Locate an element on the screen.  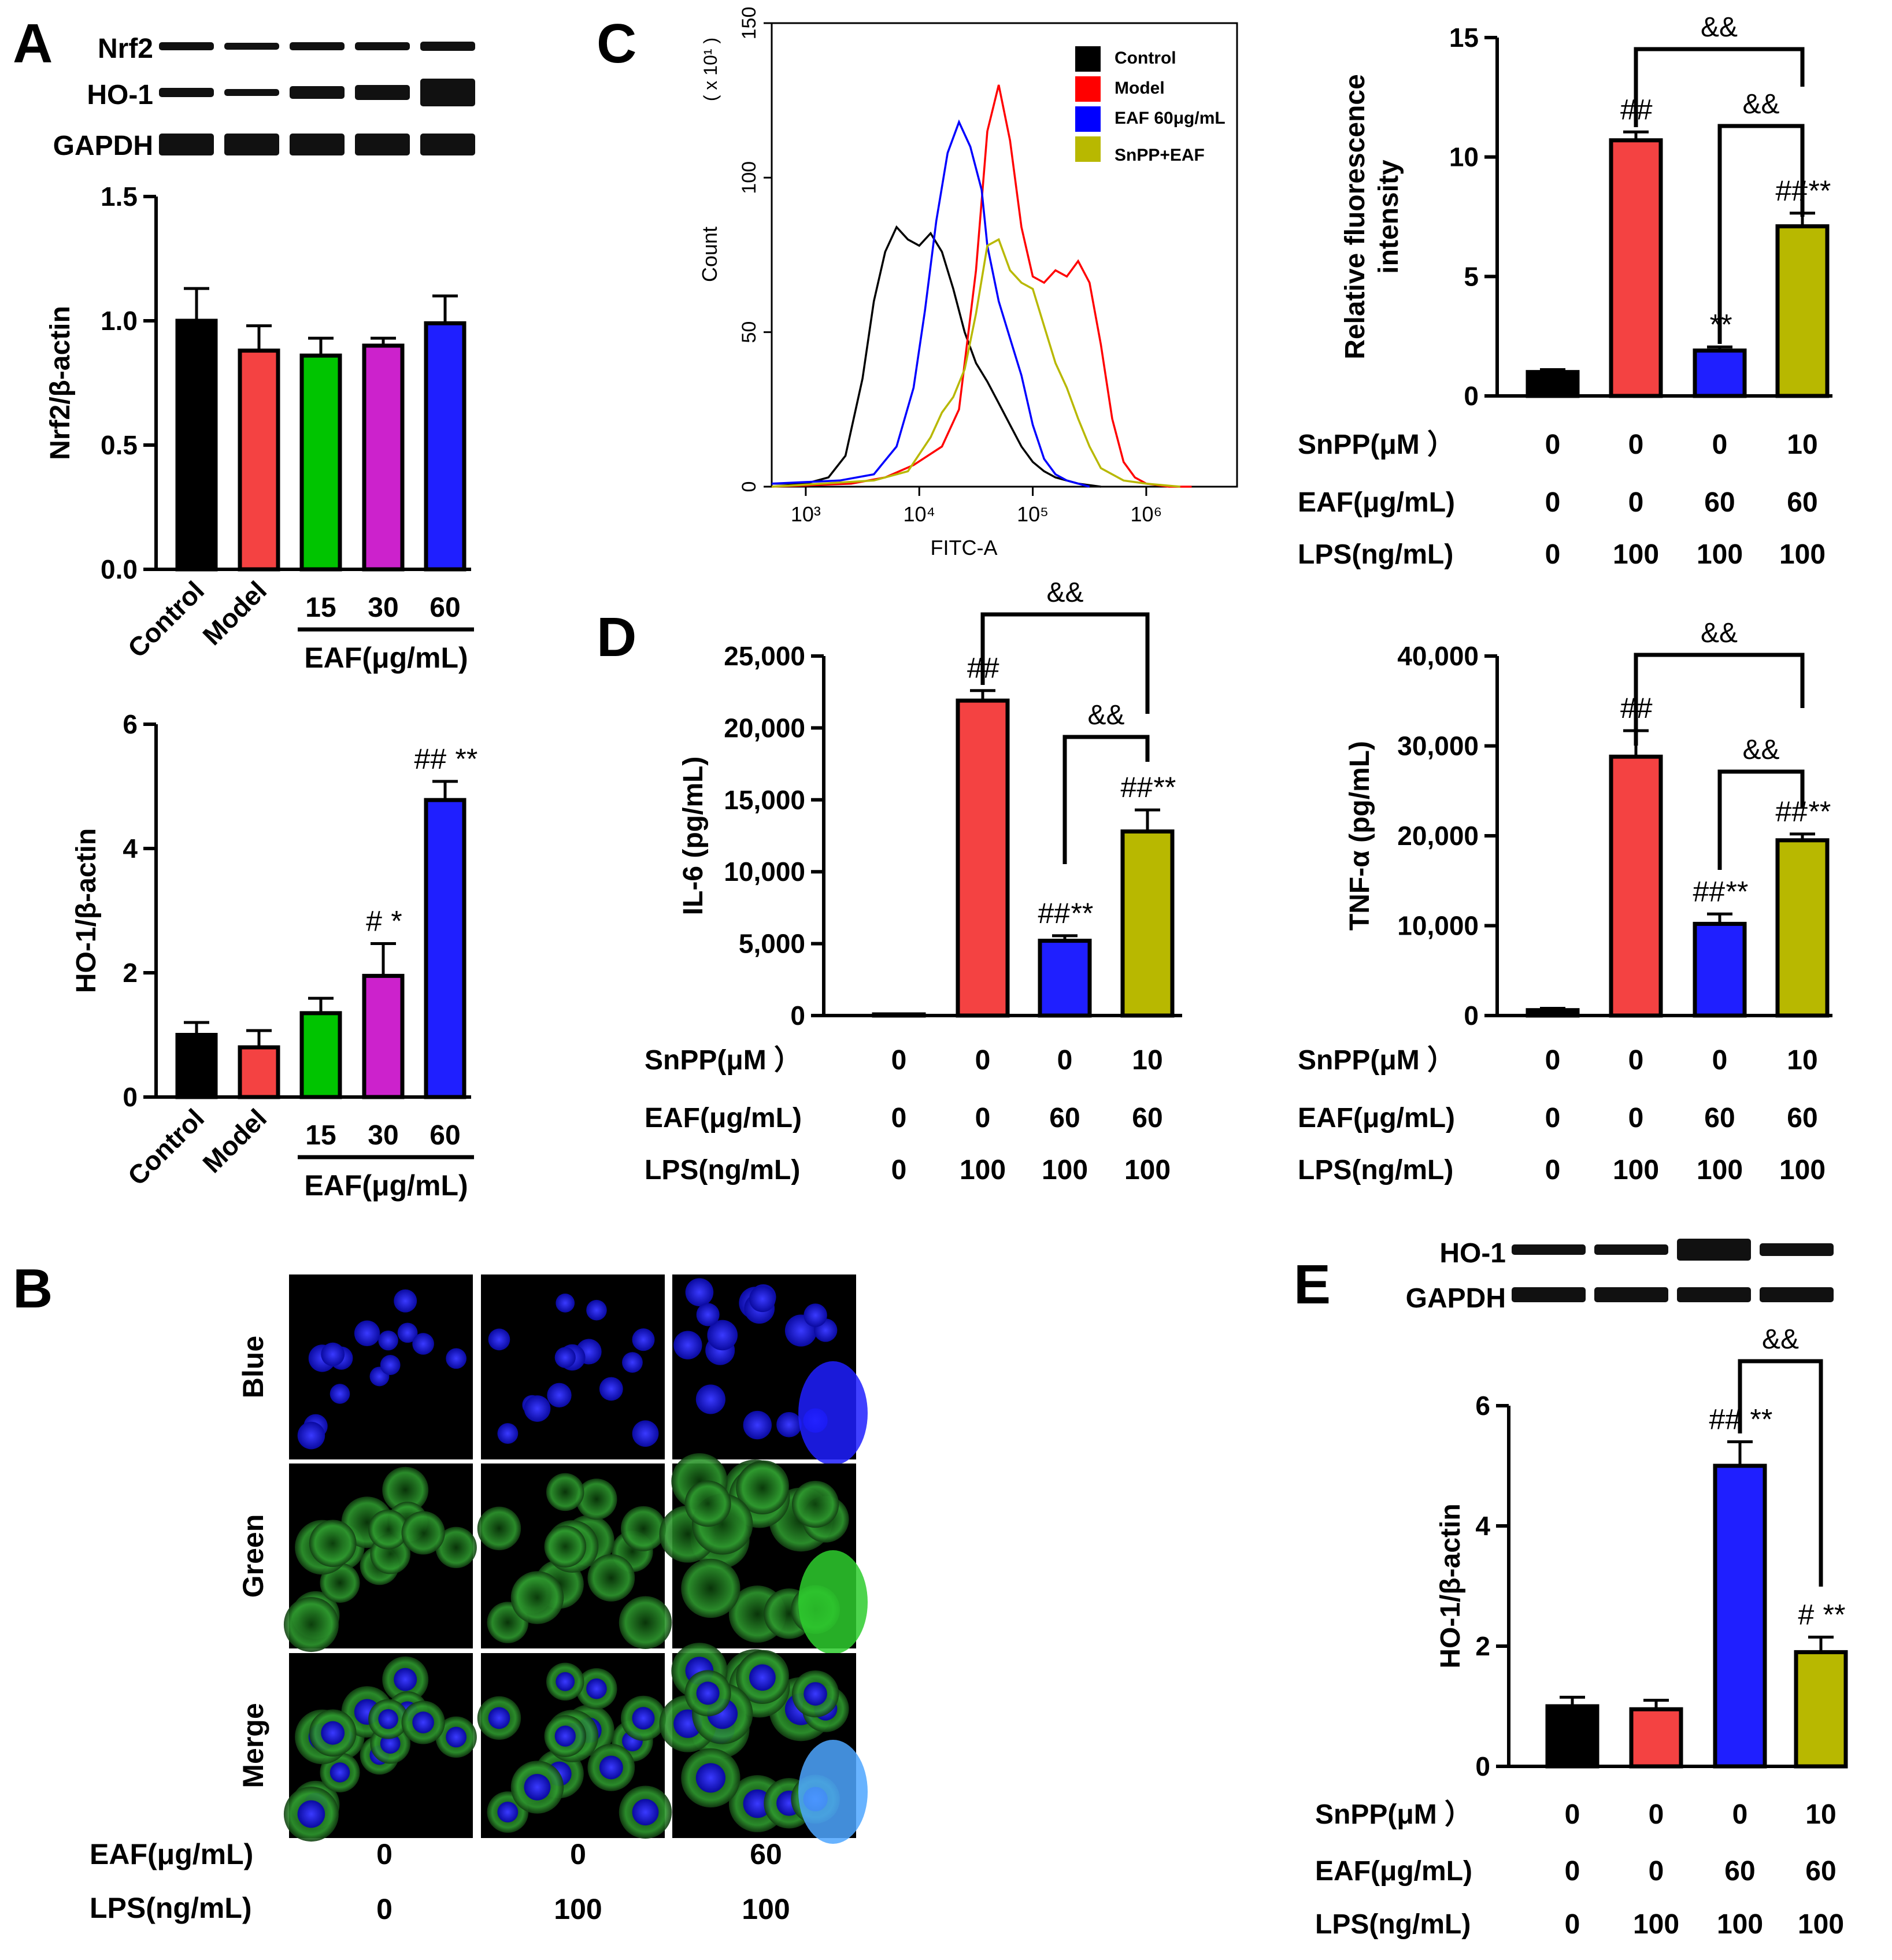
plot-frame is located at coordinates (1004, 255).